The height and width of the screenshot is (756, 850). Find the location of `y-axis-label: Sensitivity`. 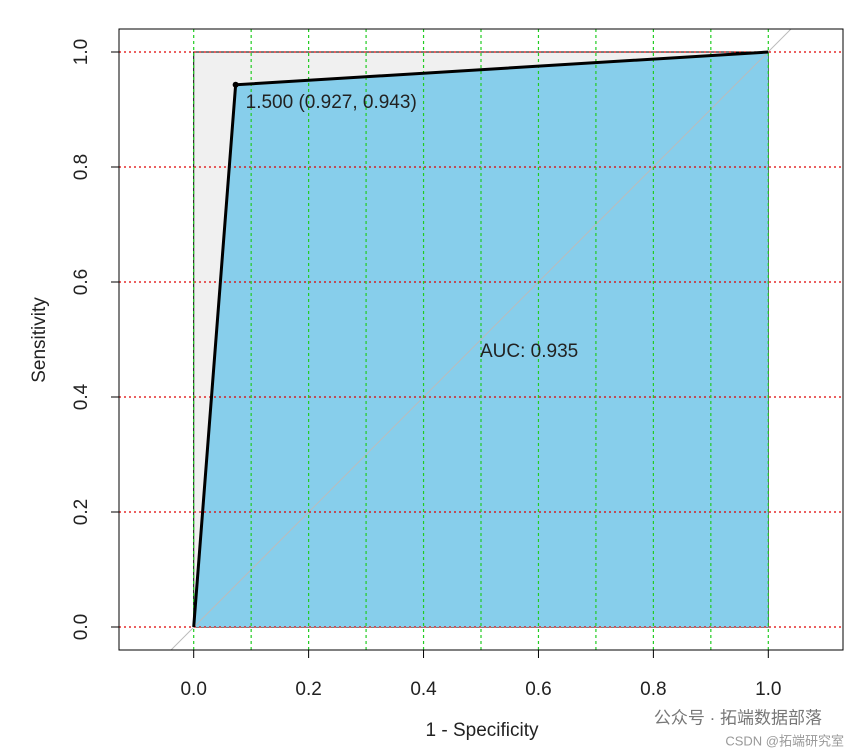

y-axis-label: Sensitivity is located at coordinates (39, 340).